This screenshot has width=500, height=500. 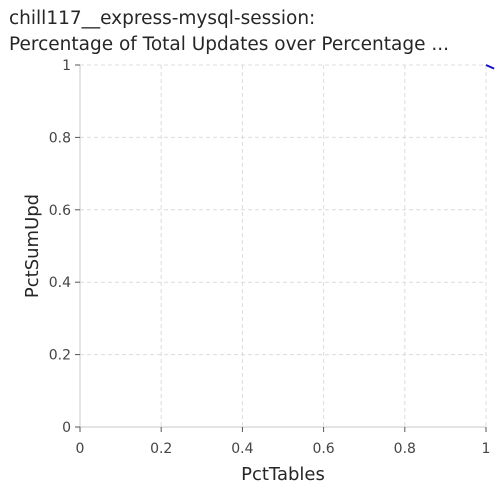 I want to click on y-tick-label: 0.4, so click(x=60, y=283).